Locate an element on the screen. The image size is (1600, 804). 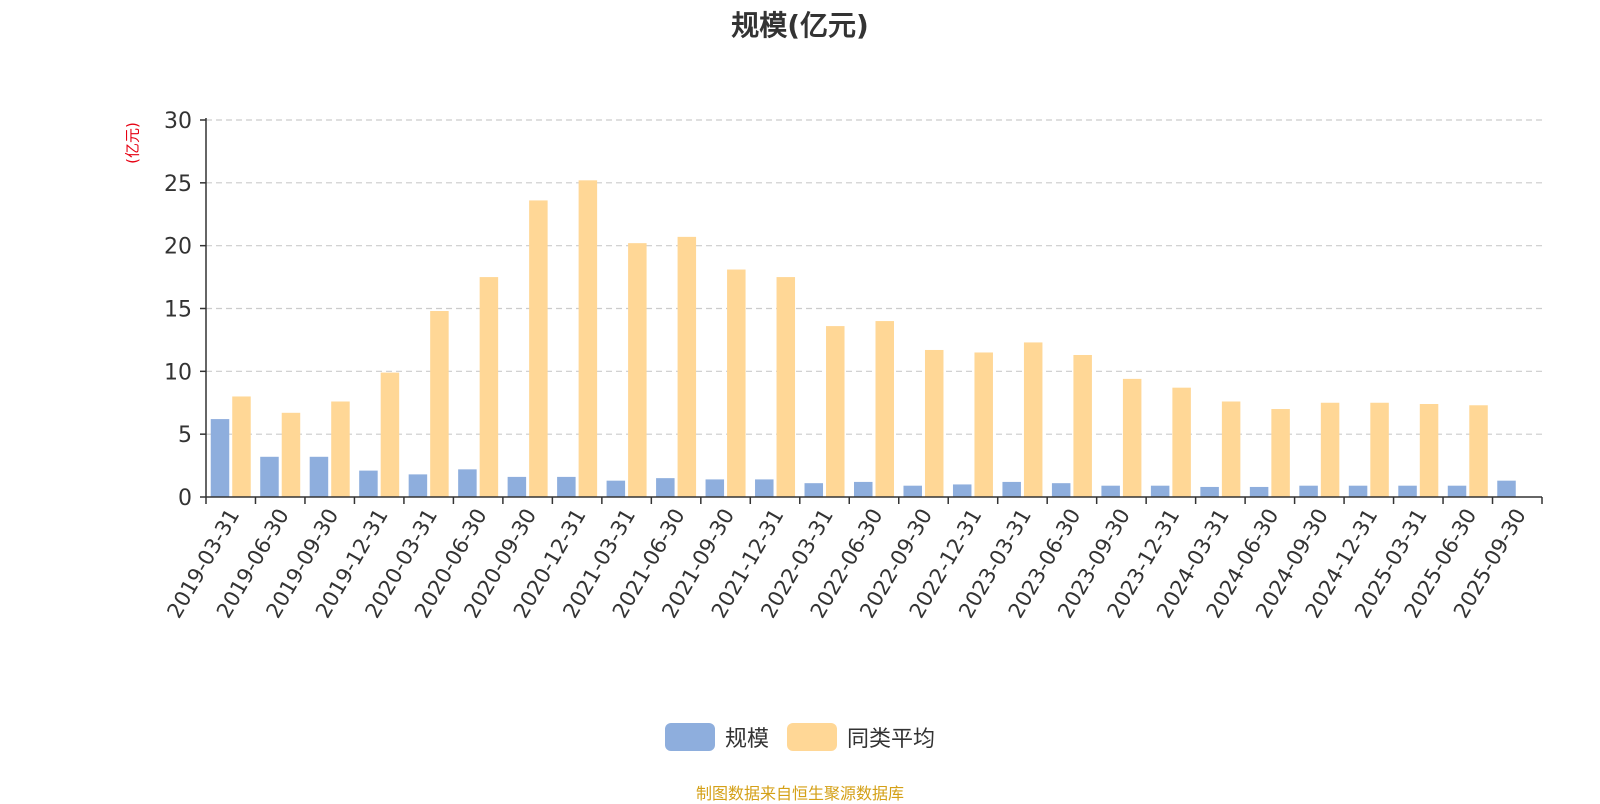
chart-title: 规模(亿元) is located at coordinates (800, 25).